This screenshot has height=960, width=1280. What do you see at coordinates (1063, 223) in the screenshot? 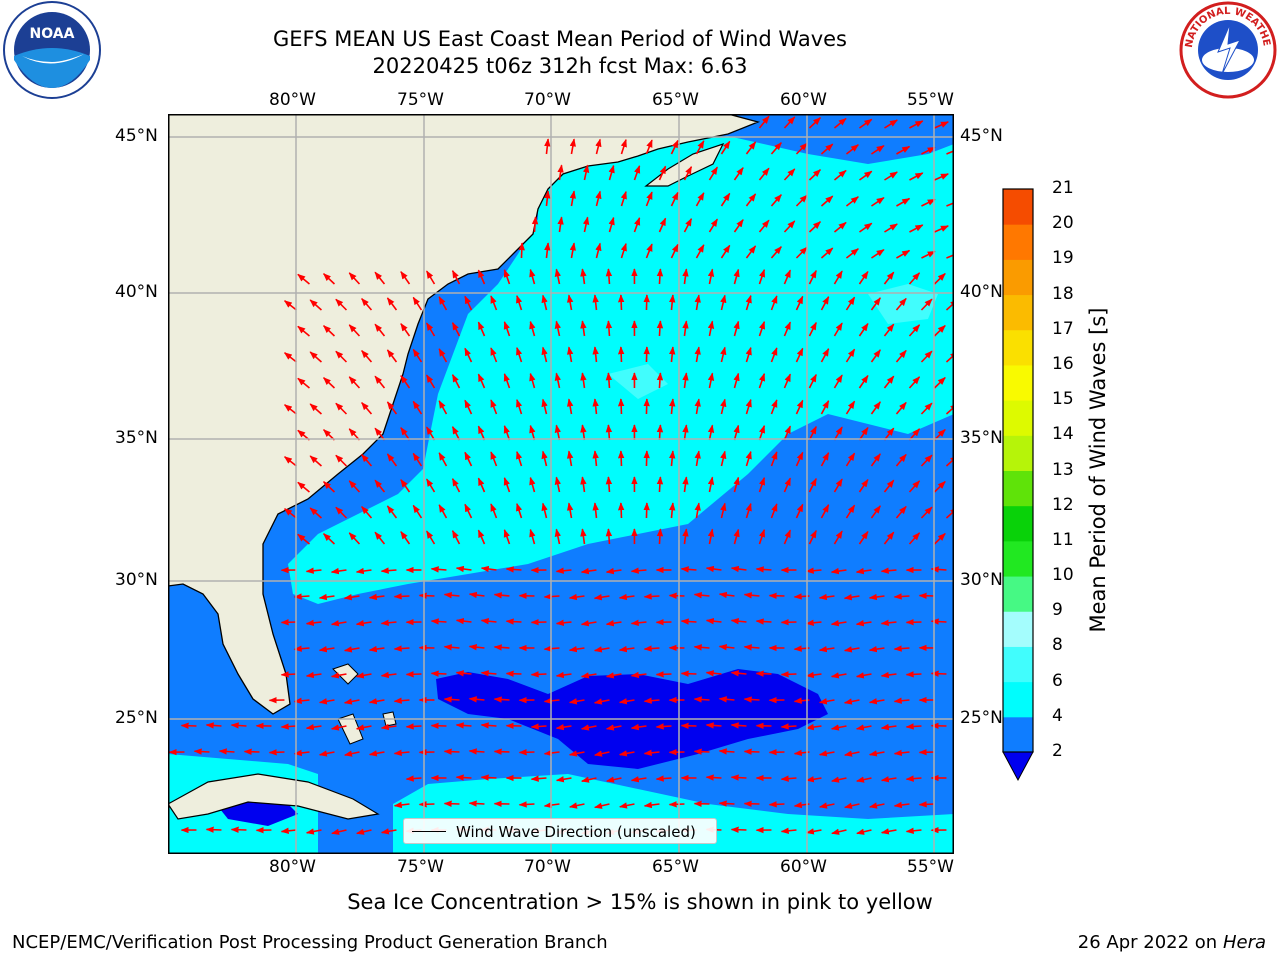
I see `colorbar-tick: 20` at bounding box center [1063, 223].